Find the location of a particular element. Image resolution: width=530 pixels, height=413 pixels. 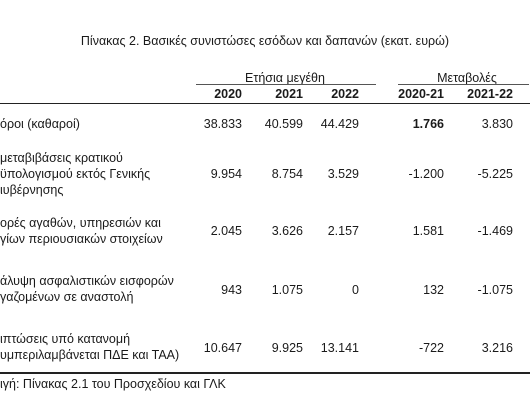

table-cell: 2.157 is located at coordinates (343, 231).